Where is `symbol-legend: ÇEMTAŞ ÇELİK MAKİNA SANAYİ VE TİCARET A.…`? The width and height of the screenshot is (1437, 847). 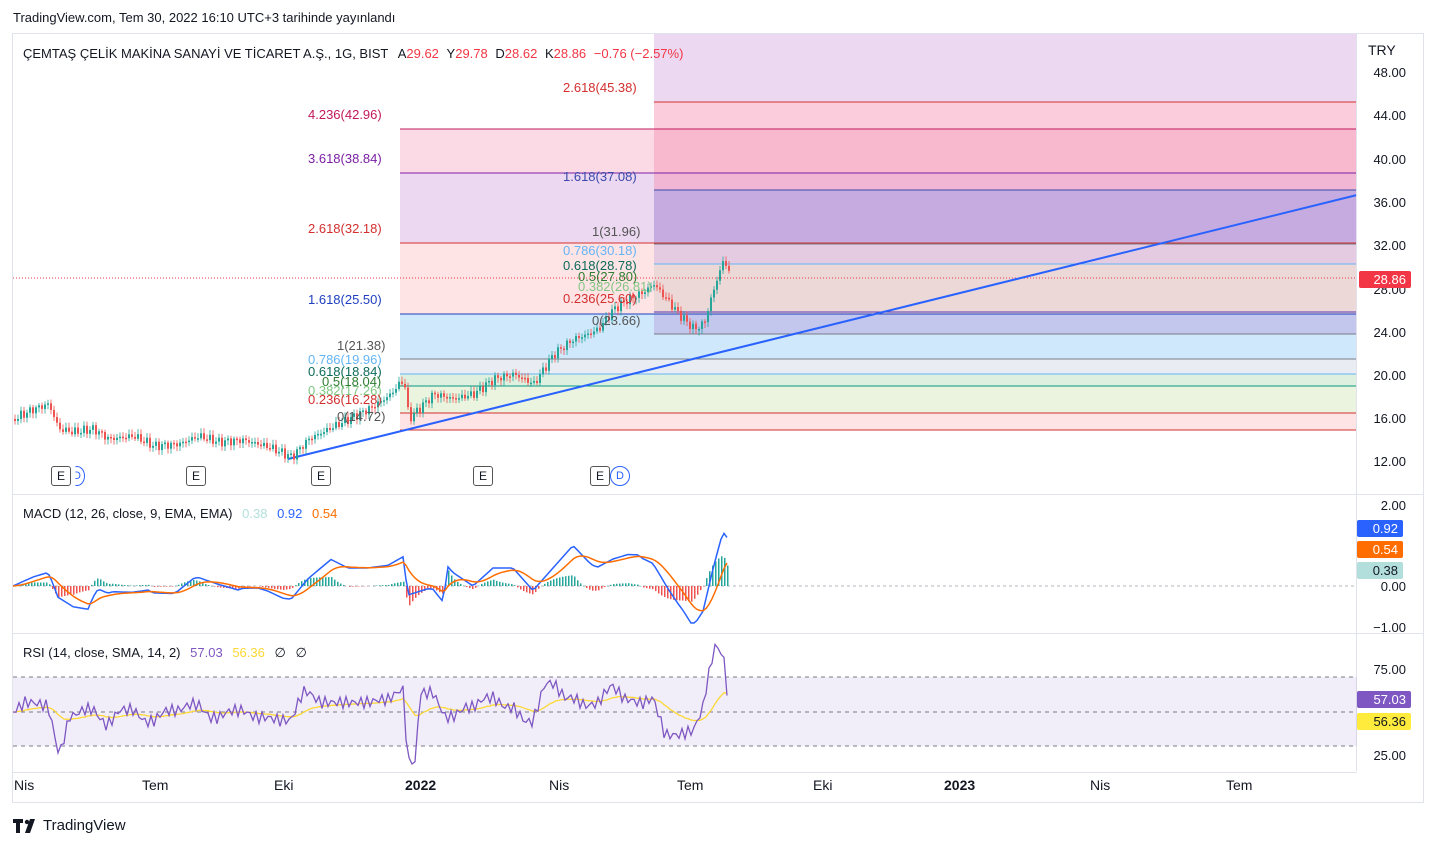 symbol-legend: ÇEMTAŞ ÇELİK MAKİNA SANAYİ VE TİCARET A.… is located at coordinates (353, 53).